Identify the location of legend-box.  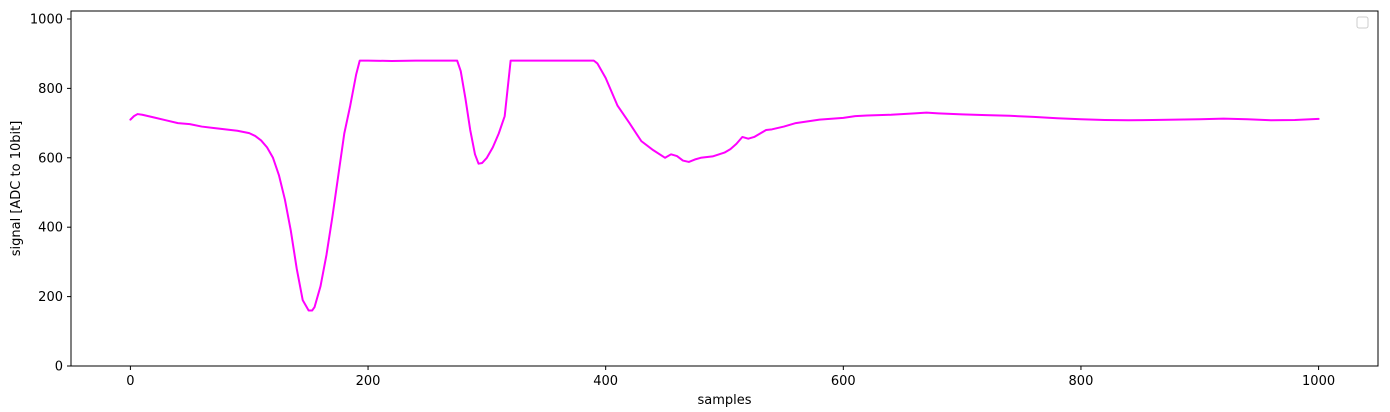
(1362, 22).